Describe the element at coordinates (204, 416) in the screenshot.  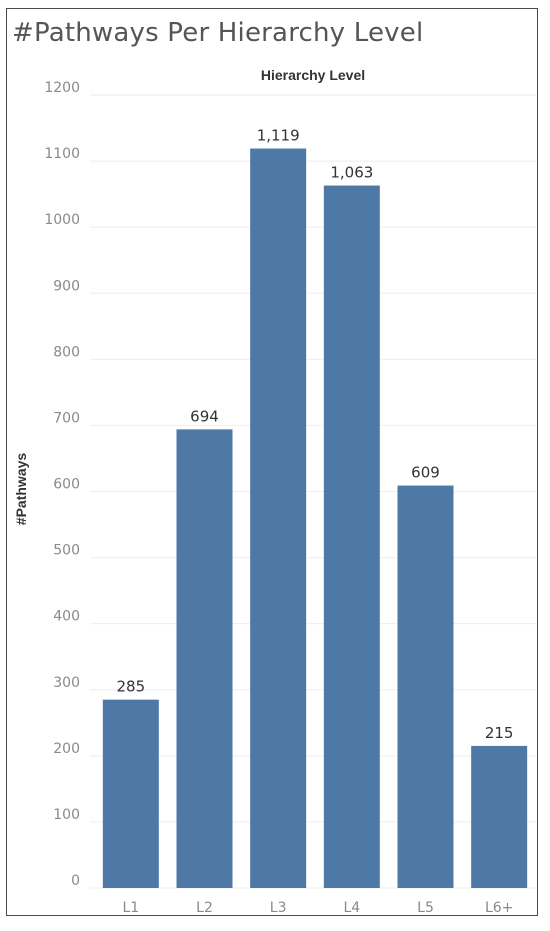
I see `bar-data-label: 694` at that location.